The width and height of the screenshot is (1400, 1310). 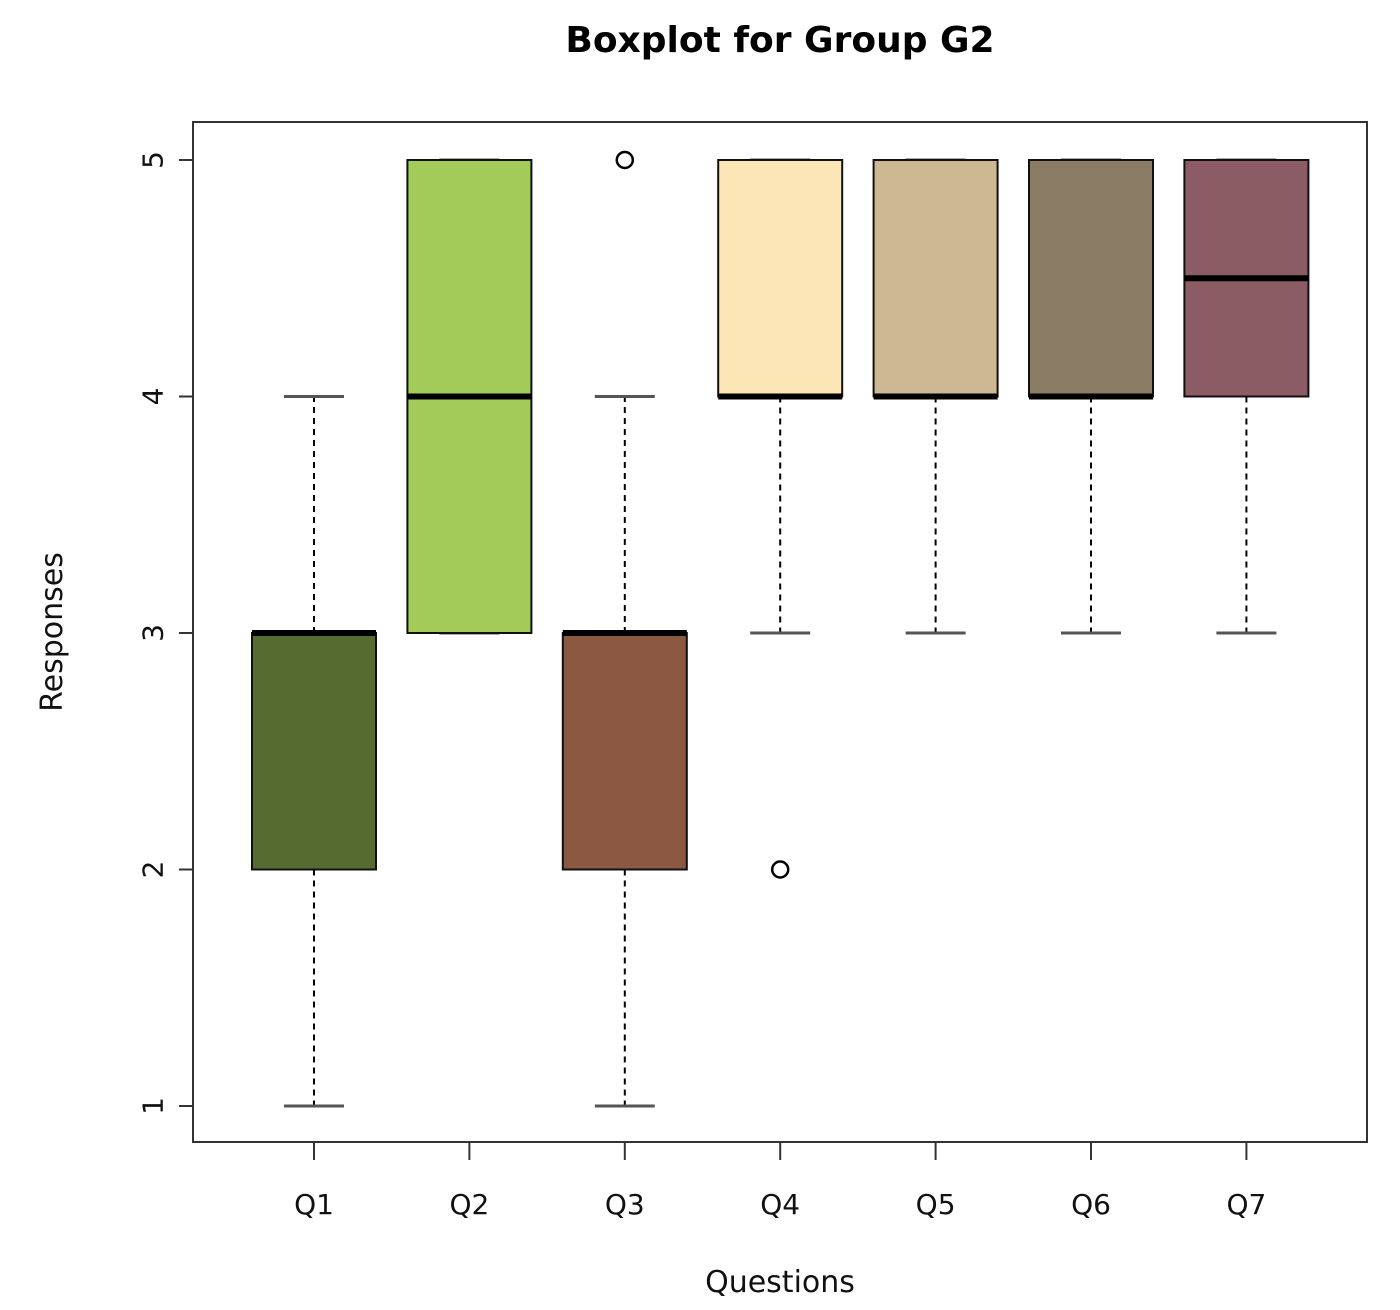 What do you see at coordinates (469, 1204) in the screenshot?
I see `x-tick-label-Q2: Q2` at bounding box center [469, 1204].